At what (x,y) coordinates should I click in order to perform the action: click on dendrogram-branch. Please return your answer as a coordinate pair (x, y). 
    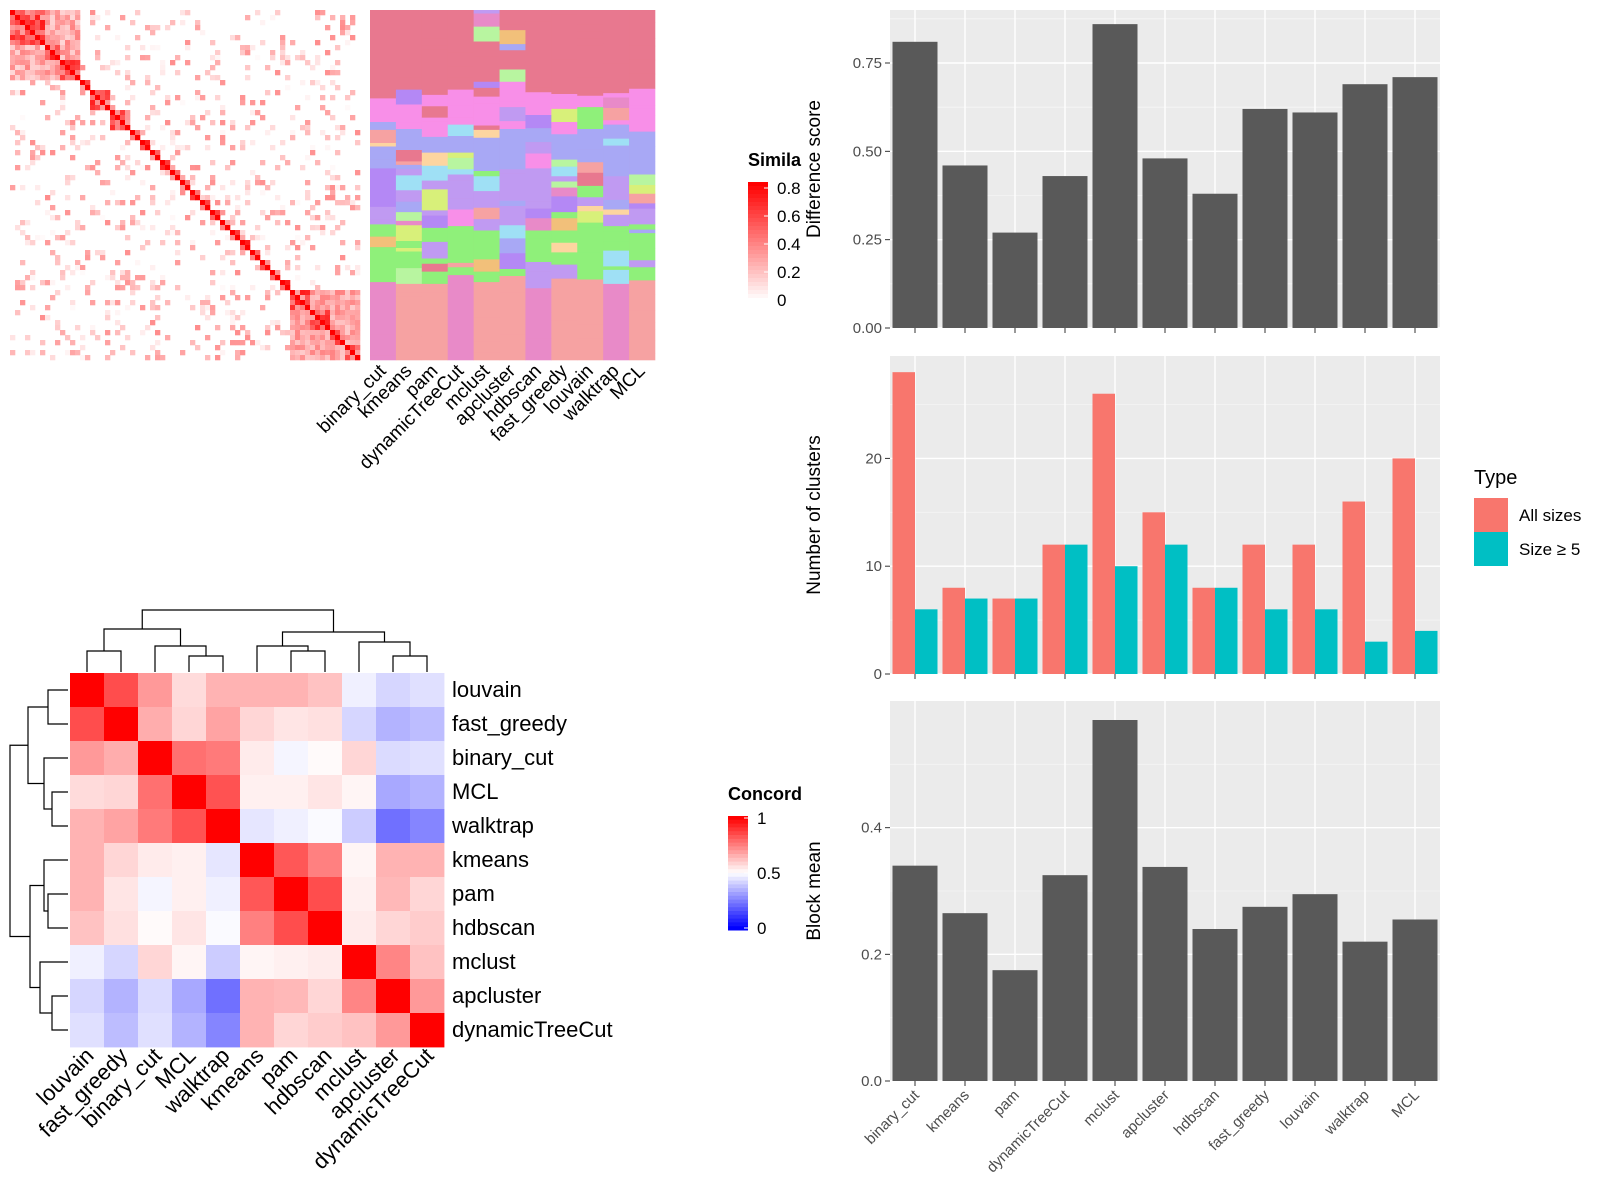
    Looking at the image, I should click on (59, 1013).